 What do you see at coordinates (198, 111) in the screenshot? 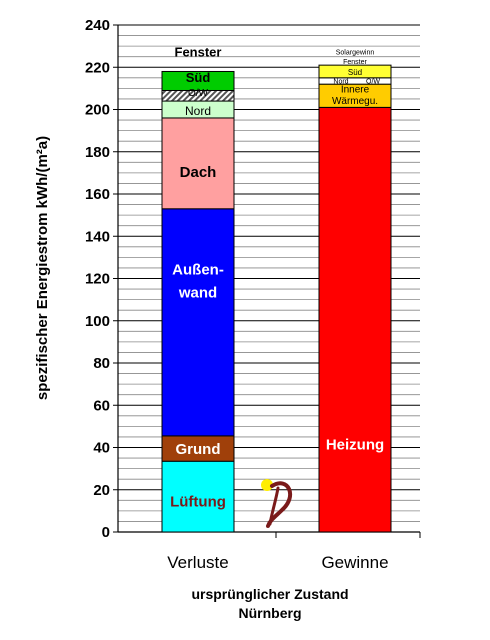
I see `segment-label-nord: Nord` at bounding box center [198, 111].